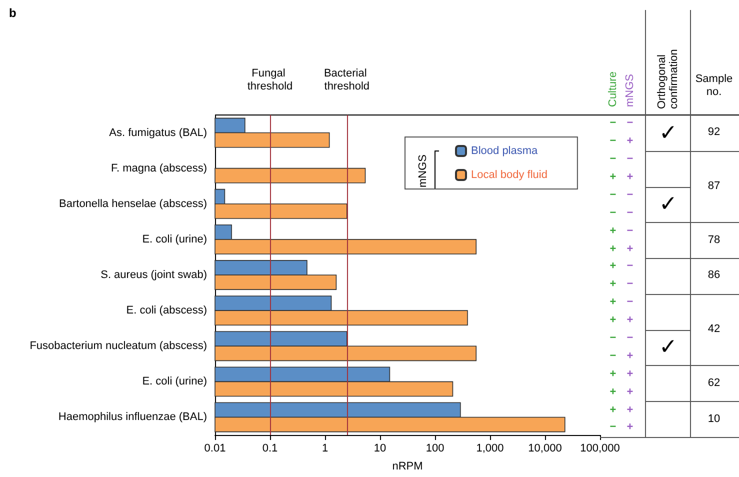 The image size is (739, 477). Describe the element at coordinates (158, 132) in the screenshot. I see `y-tick-label: As. fumigatus (BAL)` at that location.